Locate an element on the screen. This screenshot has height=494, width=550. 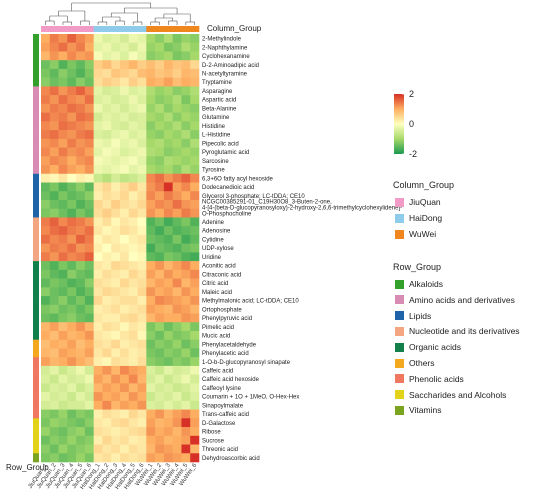
row-label: O-Phosphocholine is located at coordinates (227, 214).